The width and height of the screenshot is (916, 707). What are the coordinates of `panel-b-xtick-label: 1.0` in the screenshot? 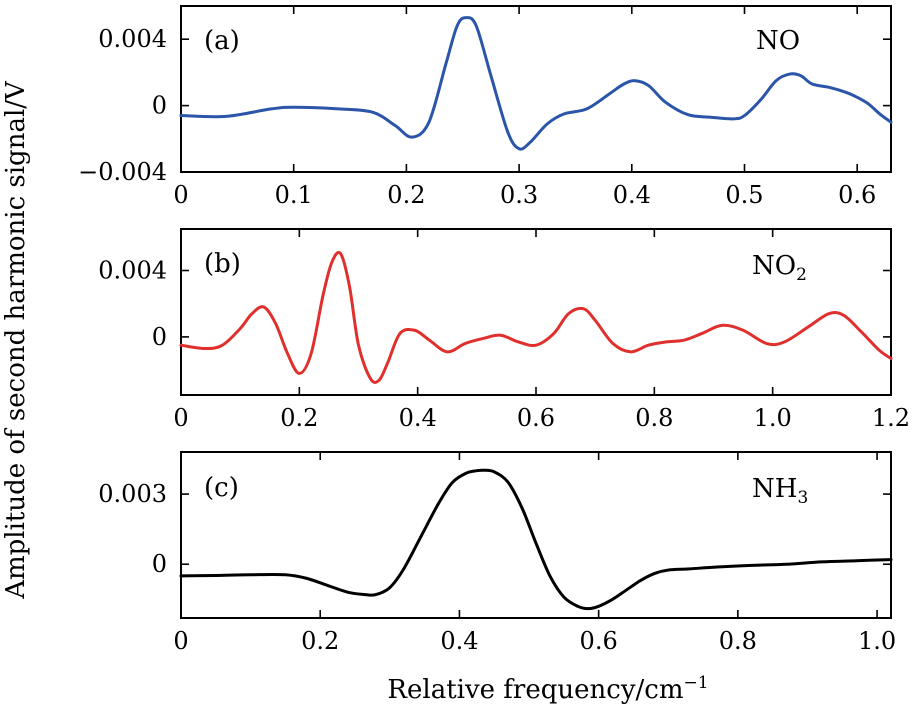 It's located at (773, 418).